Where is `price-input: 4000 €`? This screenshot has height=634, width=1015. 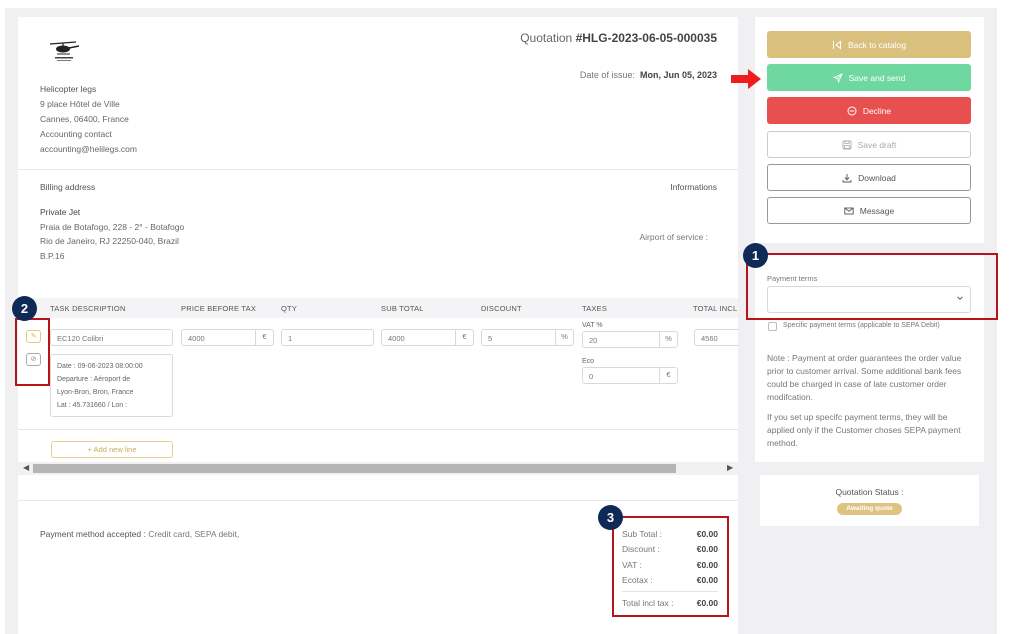 price-input: 4000 € is located at coordinates (227, 337).